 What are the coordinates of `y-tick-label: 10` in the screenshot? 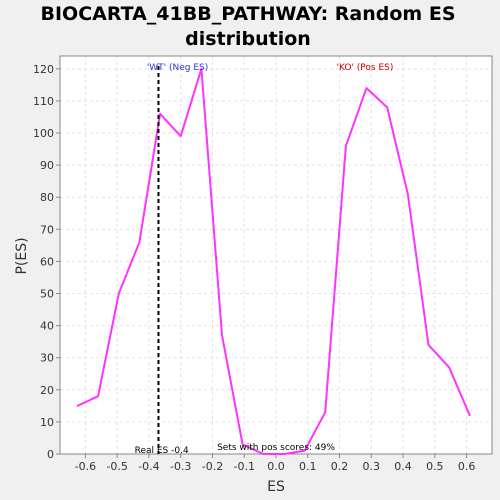 It's located at (47, 422).